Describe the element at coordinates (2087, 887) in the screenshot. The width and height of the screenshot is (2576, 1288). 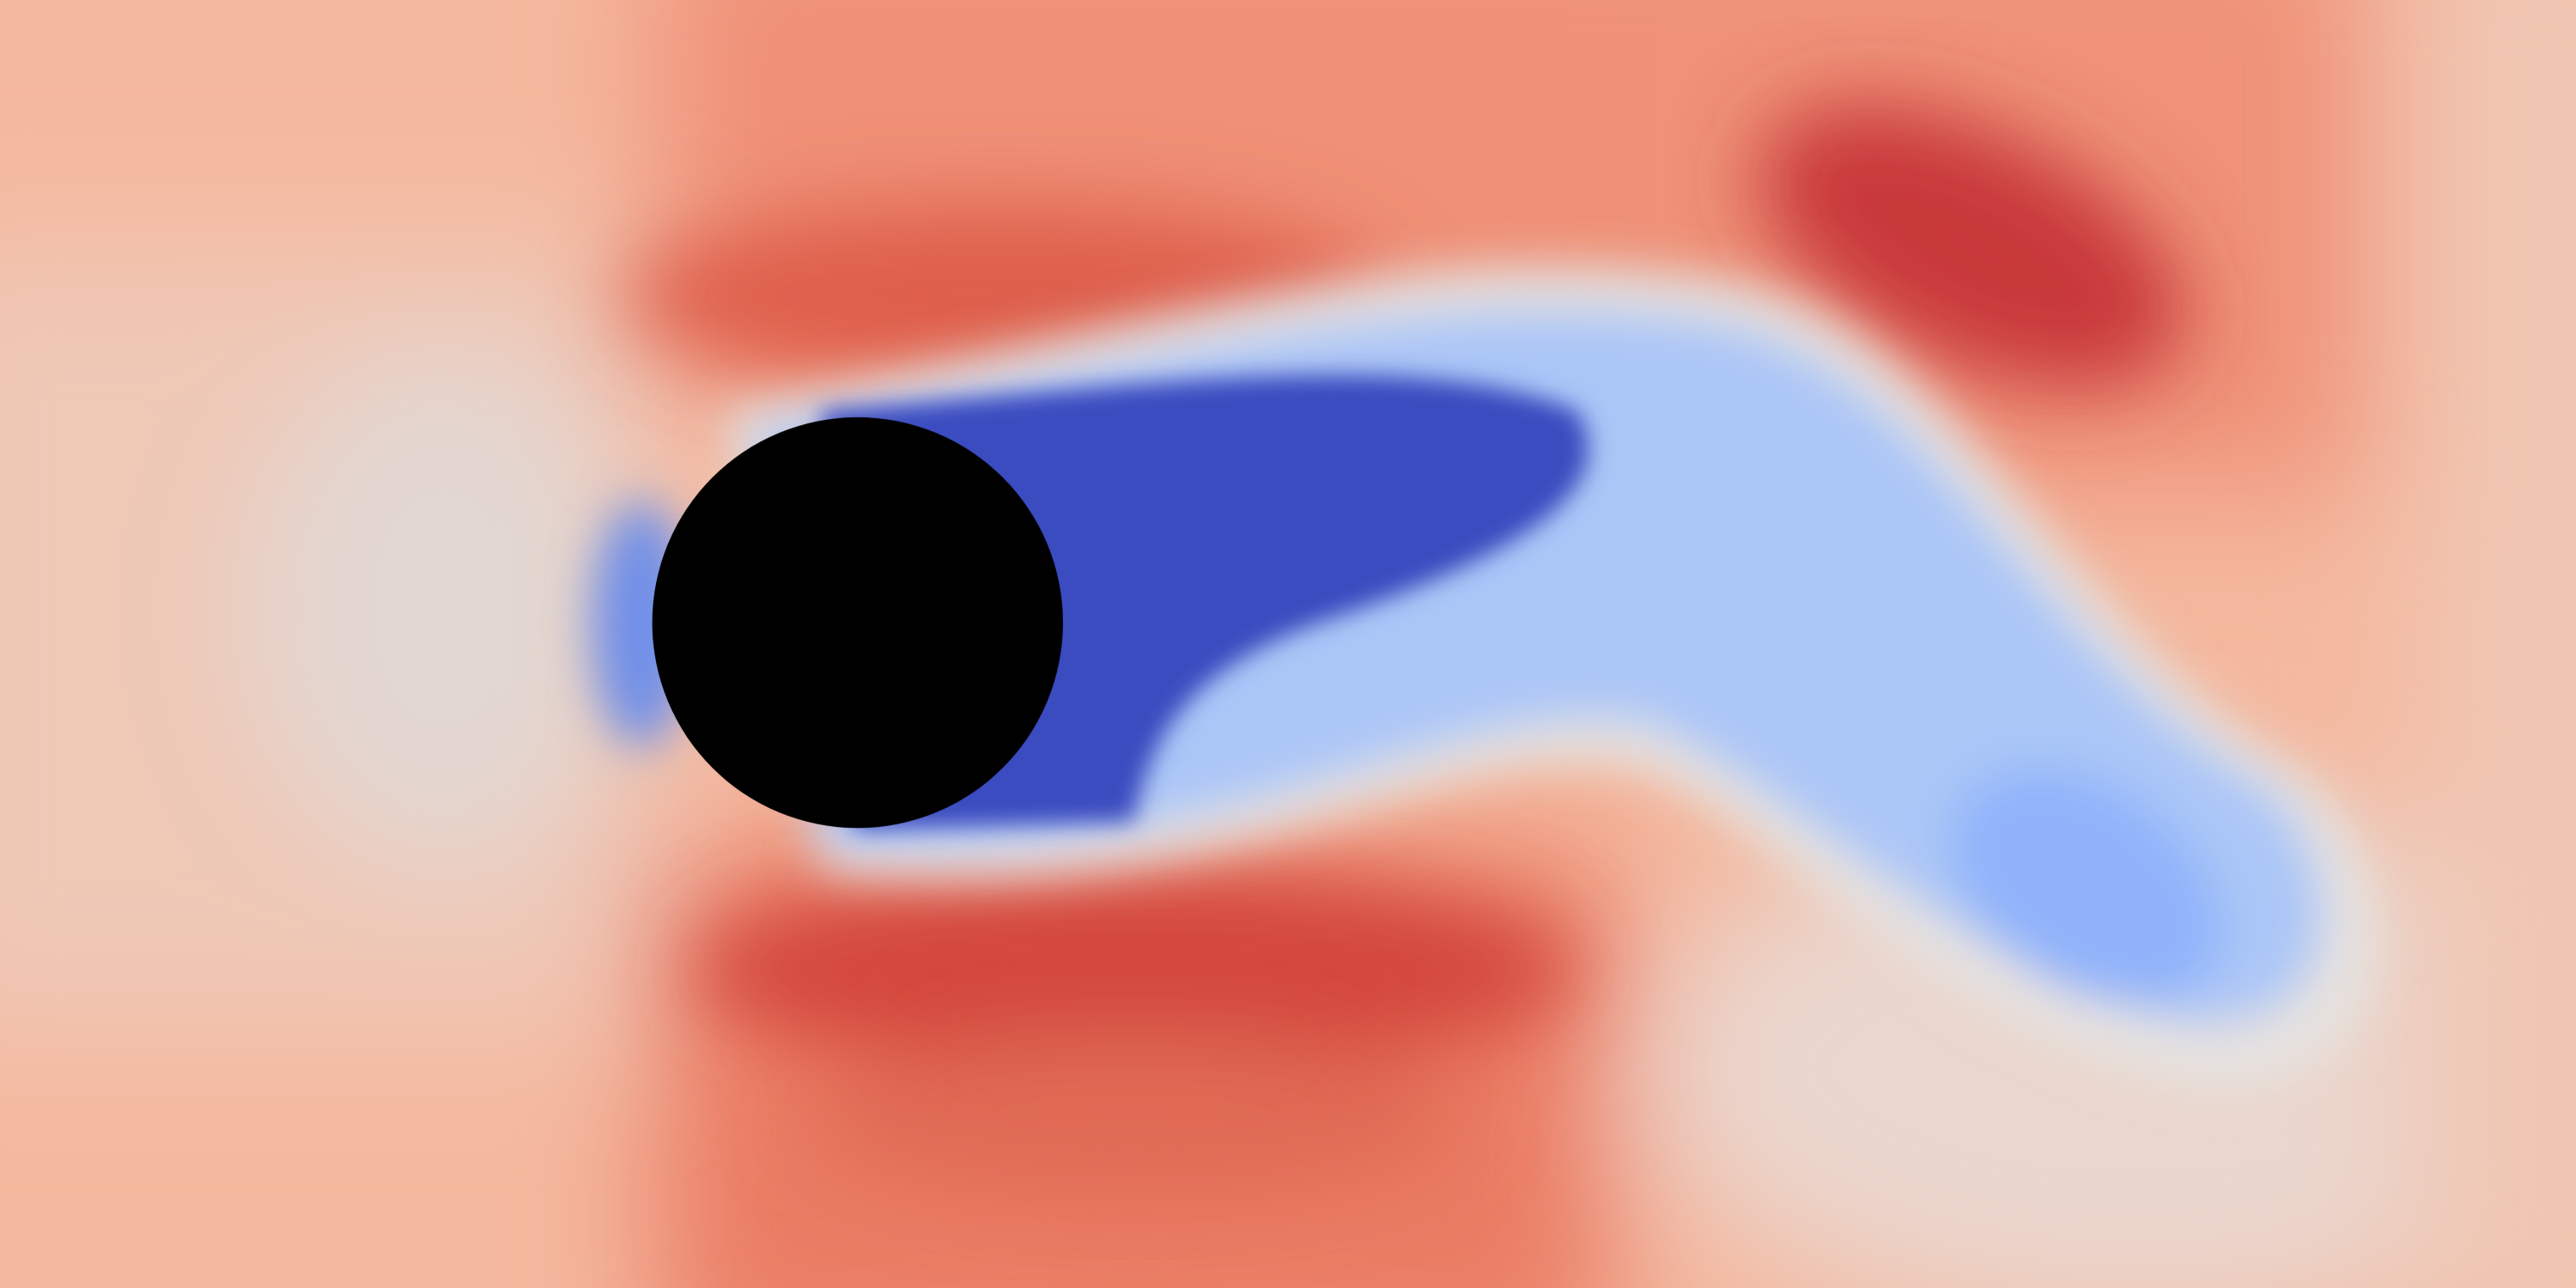
I see `downstream-vortex` at that location.